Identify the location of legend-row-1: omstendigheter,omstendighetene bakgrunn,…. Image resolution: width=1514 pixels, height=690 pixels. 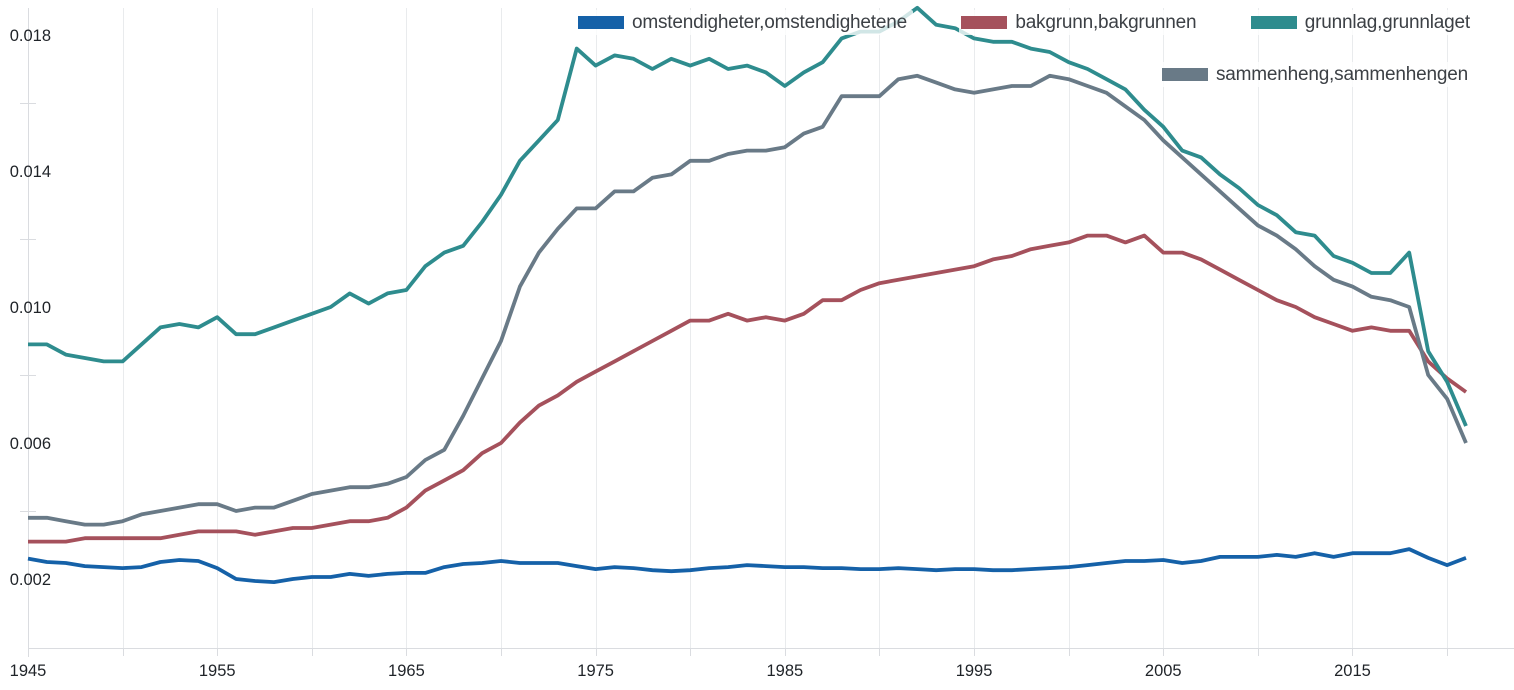
(1026, 22).